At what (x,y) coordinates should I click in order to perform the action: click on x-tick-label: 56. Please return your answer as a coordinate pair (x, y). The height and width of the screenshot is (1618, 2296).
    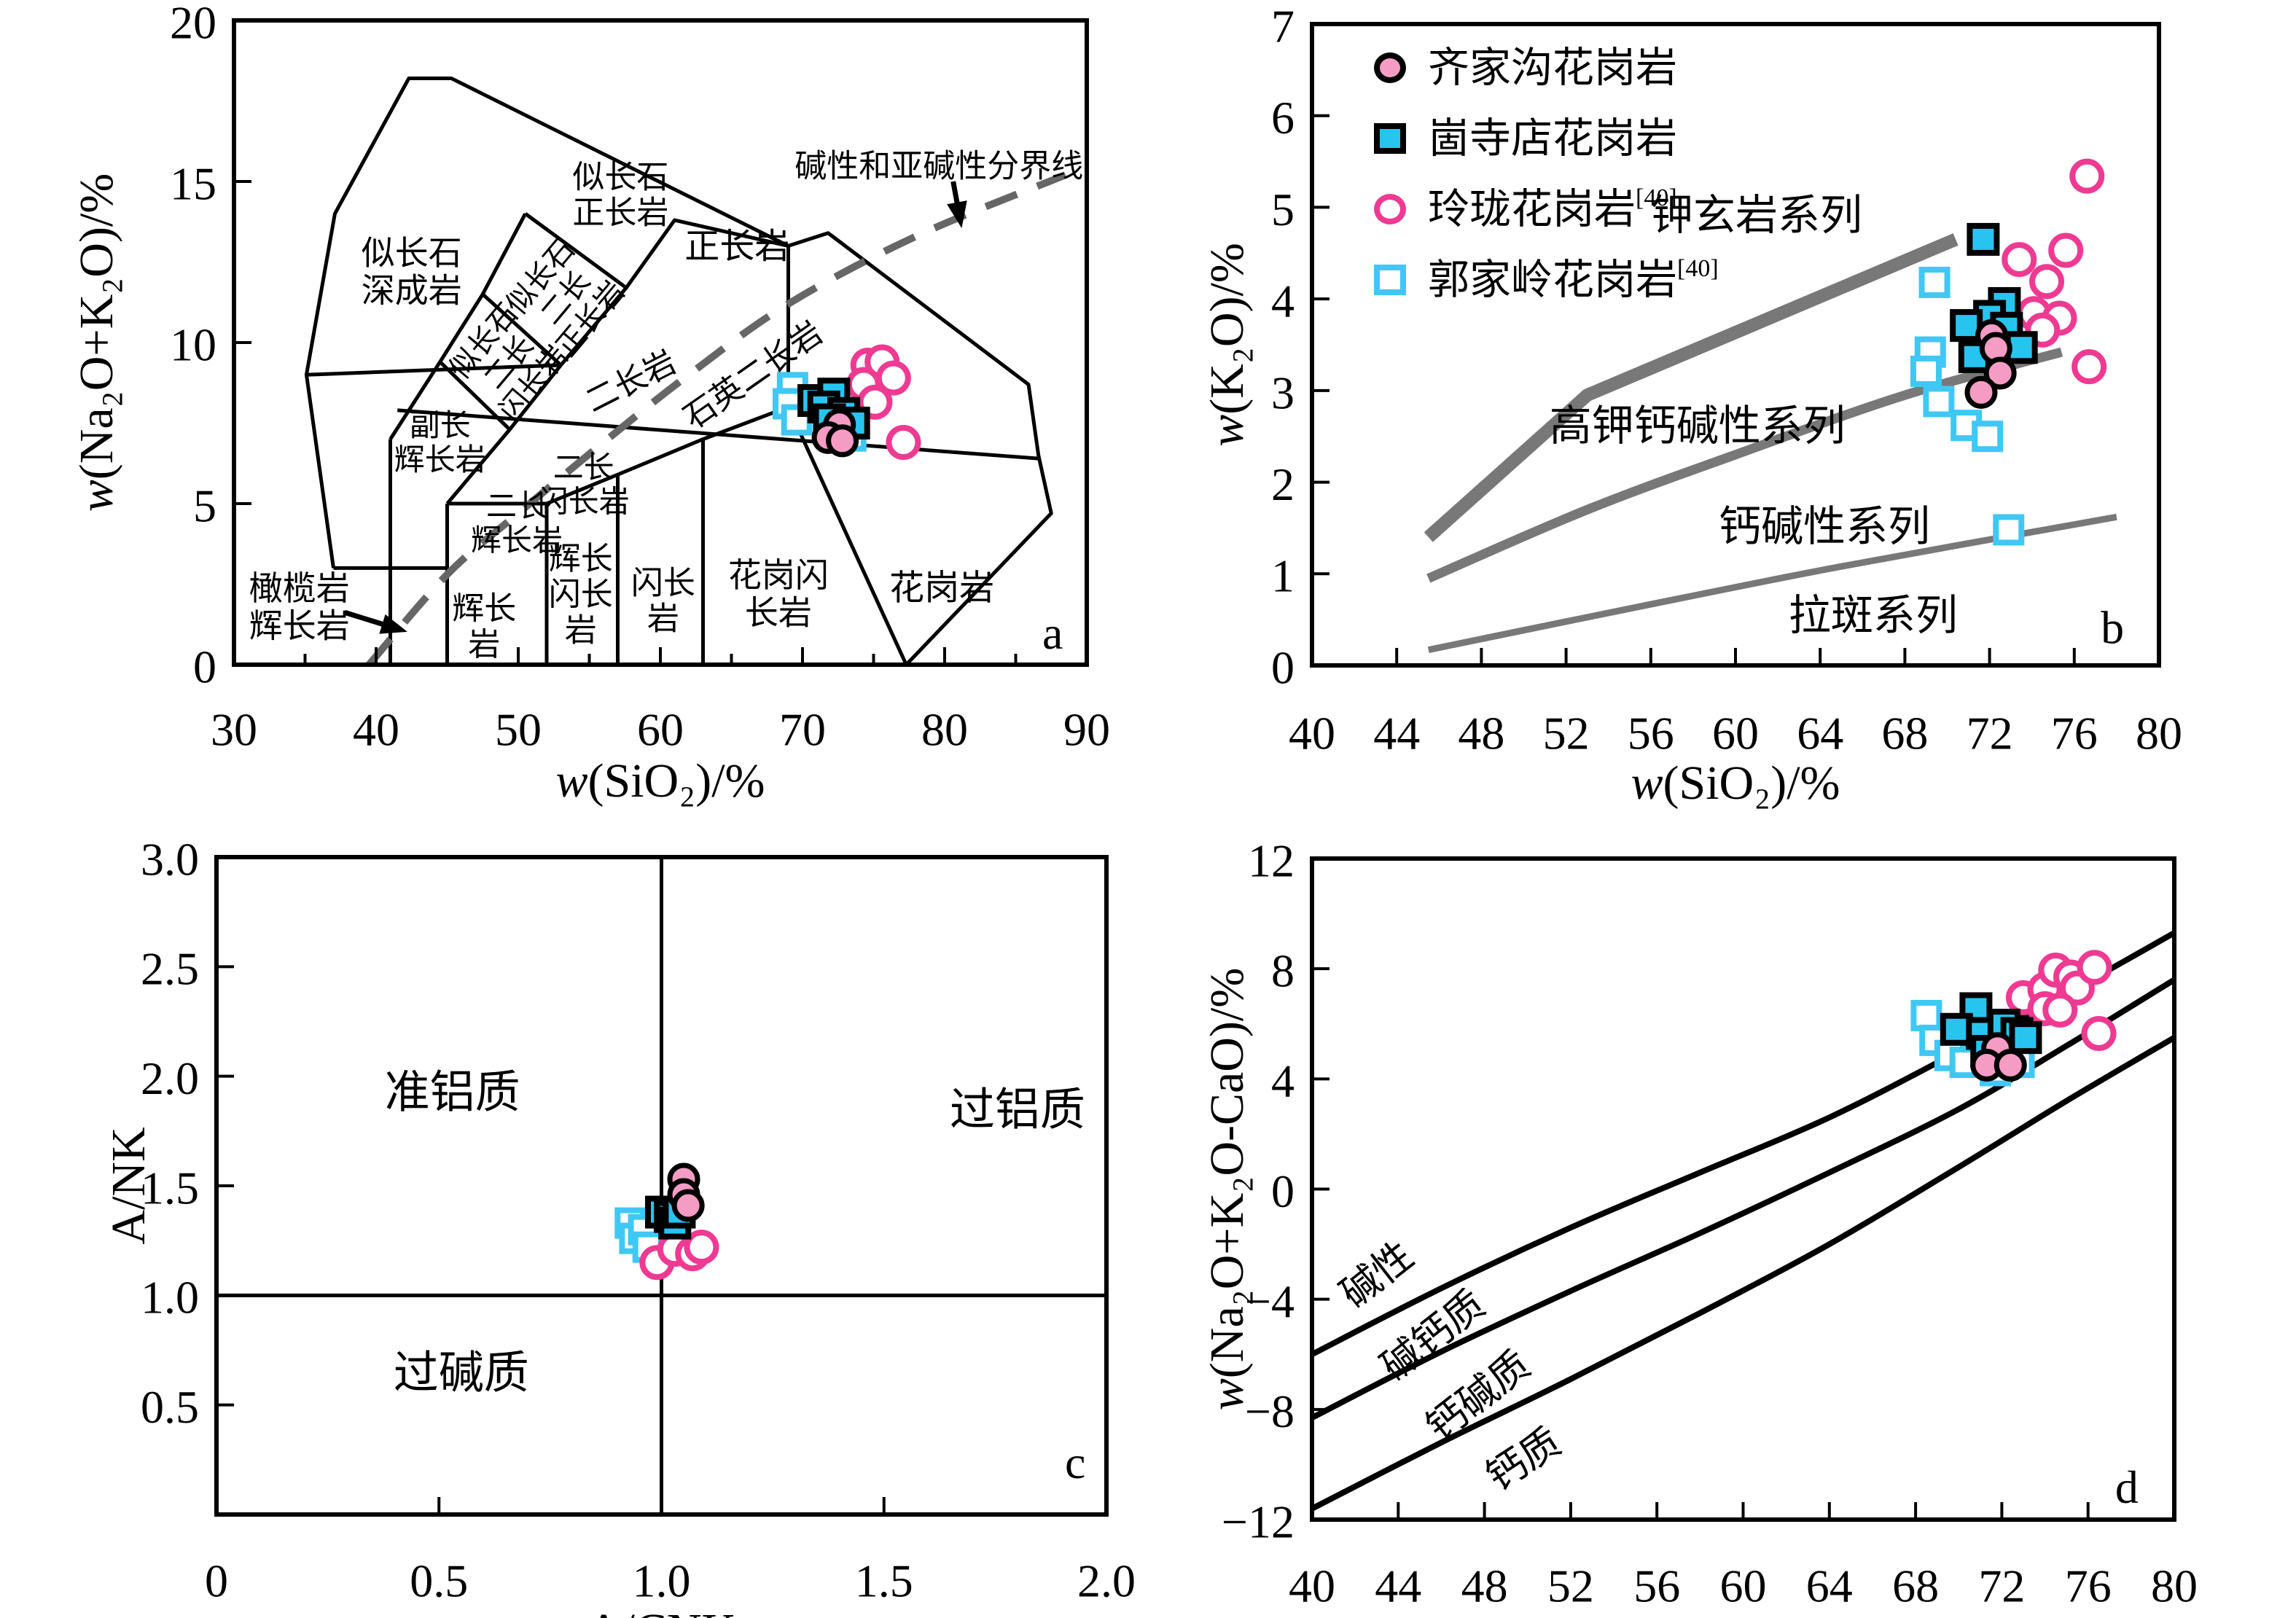
    Looking at the image, I should click on (1651, 733).